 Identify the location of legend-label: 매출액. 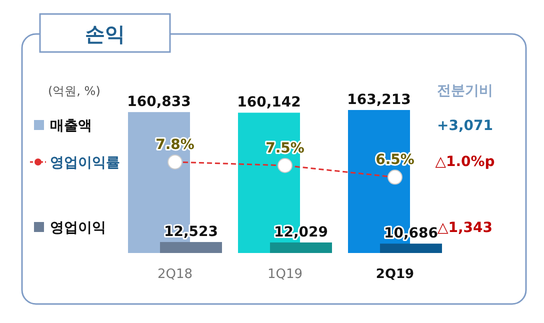
(71, 126).